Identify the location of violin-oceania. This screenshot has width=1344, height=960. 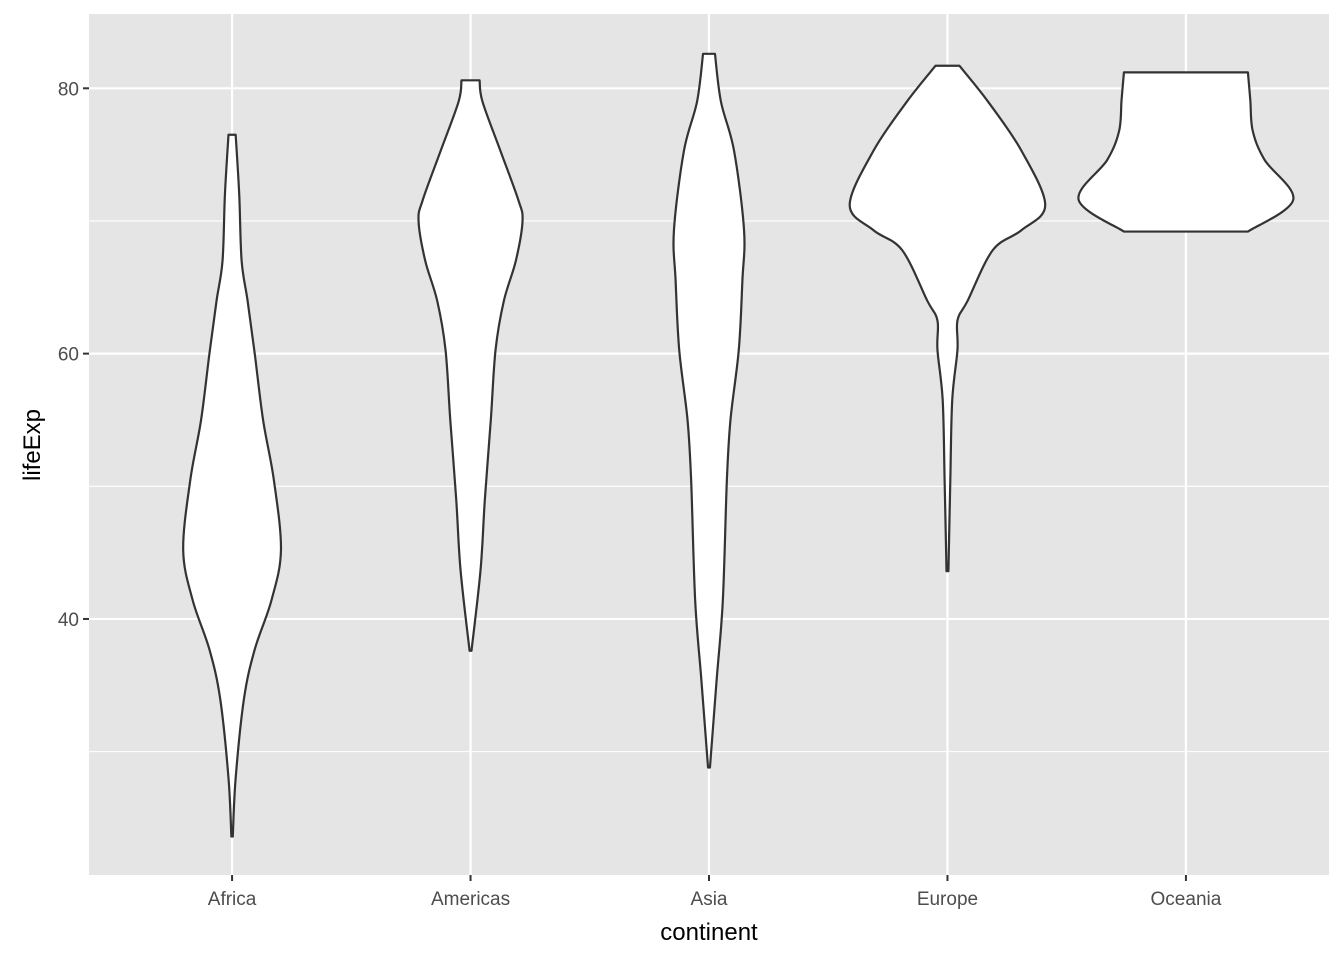
(1186, 152).